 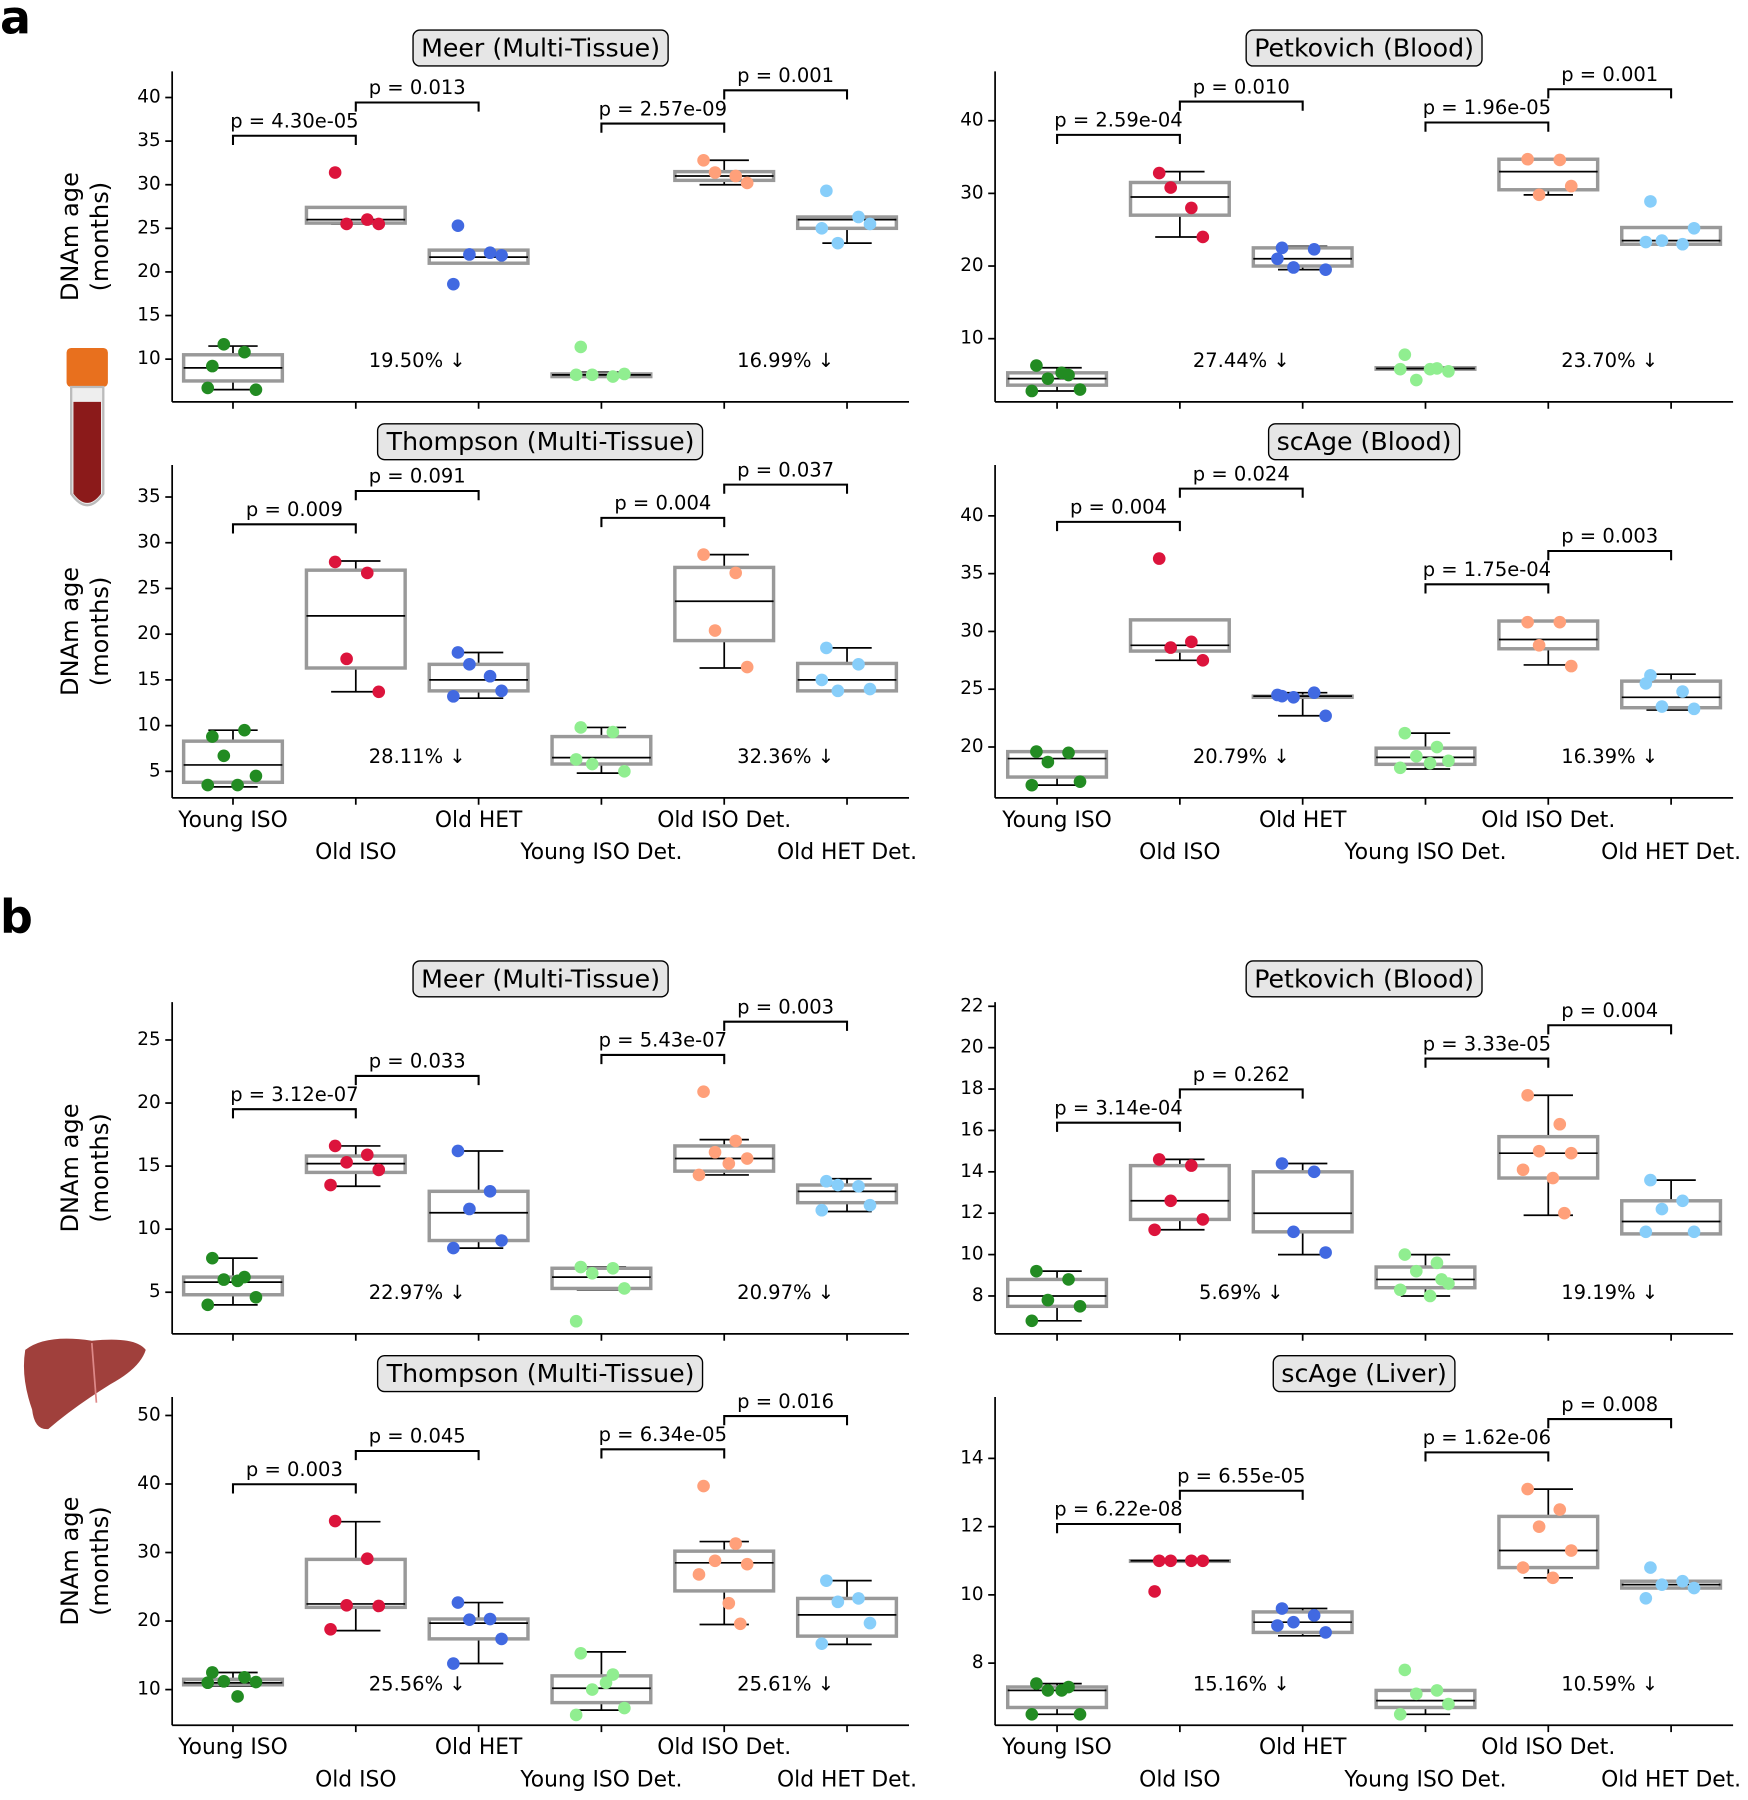 I want to click on reduction-label: 20.79% ↓, so click(x=1241, y=756).